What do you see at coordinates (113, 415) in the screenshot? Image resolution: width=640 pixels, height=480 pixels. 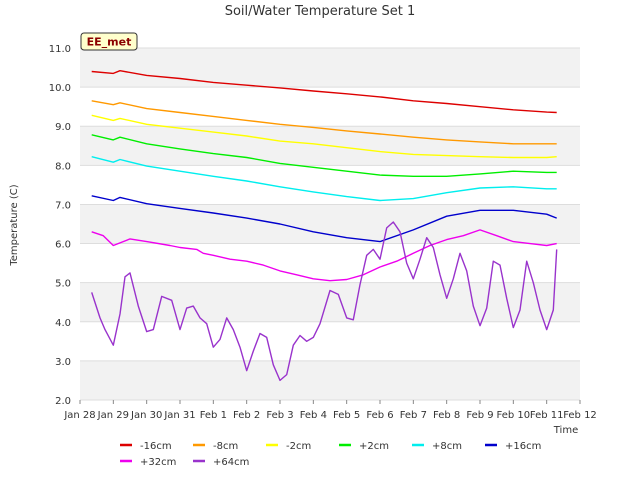 I see `x-tick-label: Jan 29` at bounding box center [113, 415].